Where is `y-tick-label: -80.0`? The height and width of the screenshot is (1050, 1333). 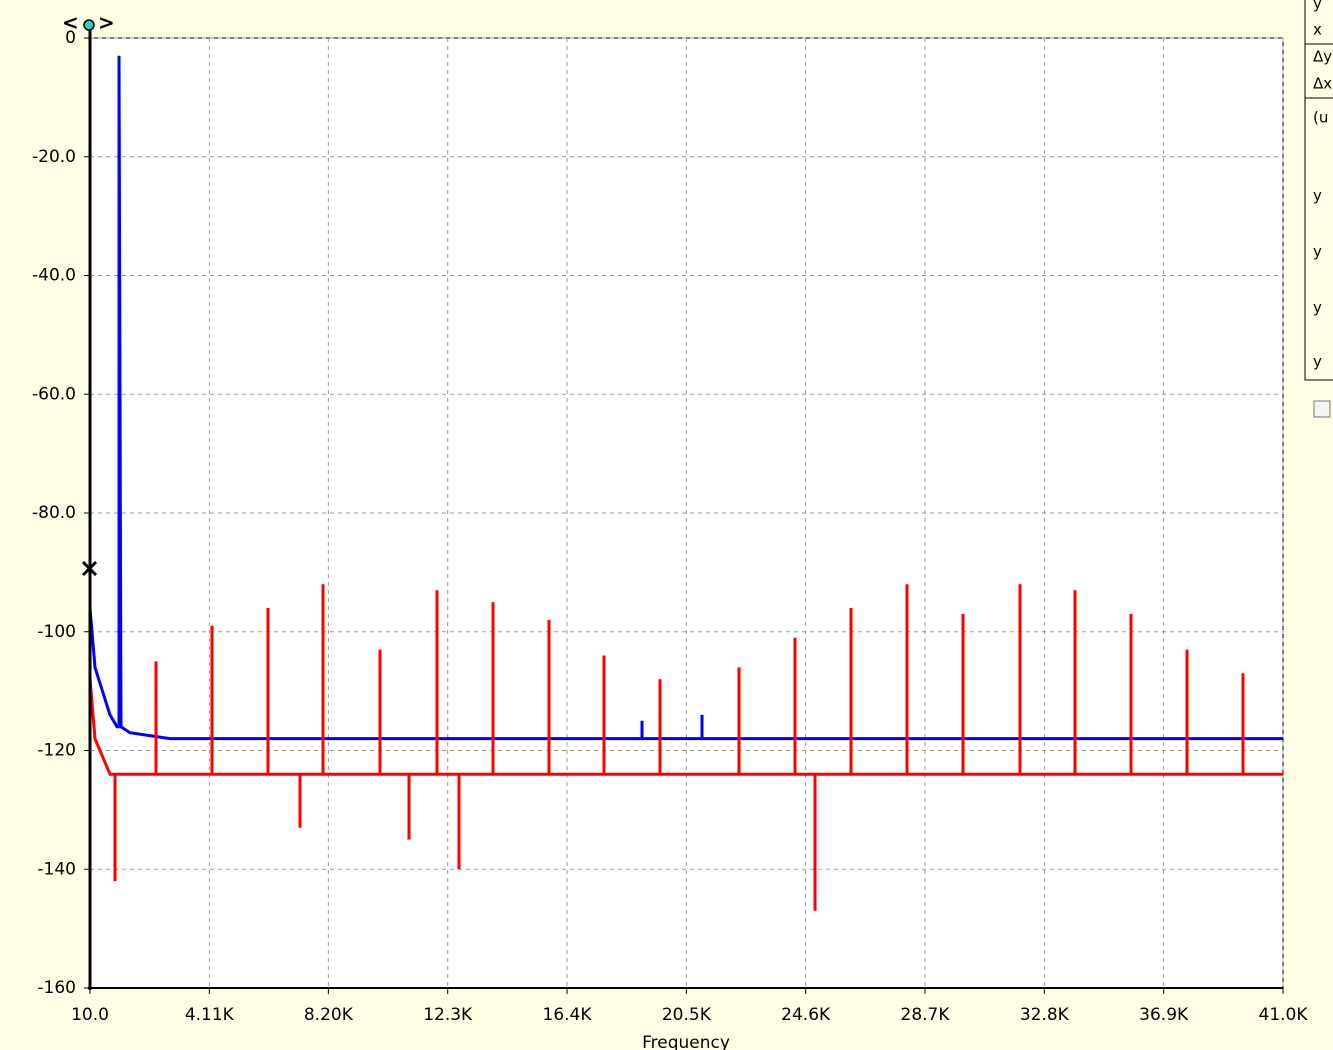
y-tick-label: -80.0 is located at coordinates (54, 513).